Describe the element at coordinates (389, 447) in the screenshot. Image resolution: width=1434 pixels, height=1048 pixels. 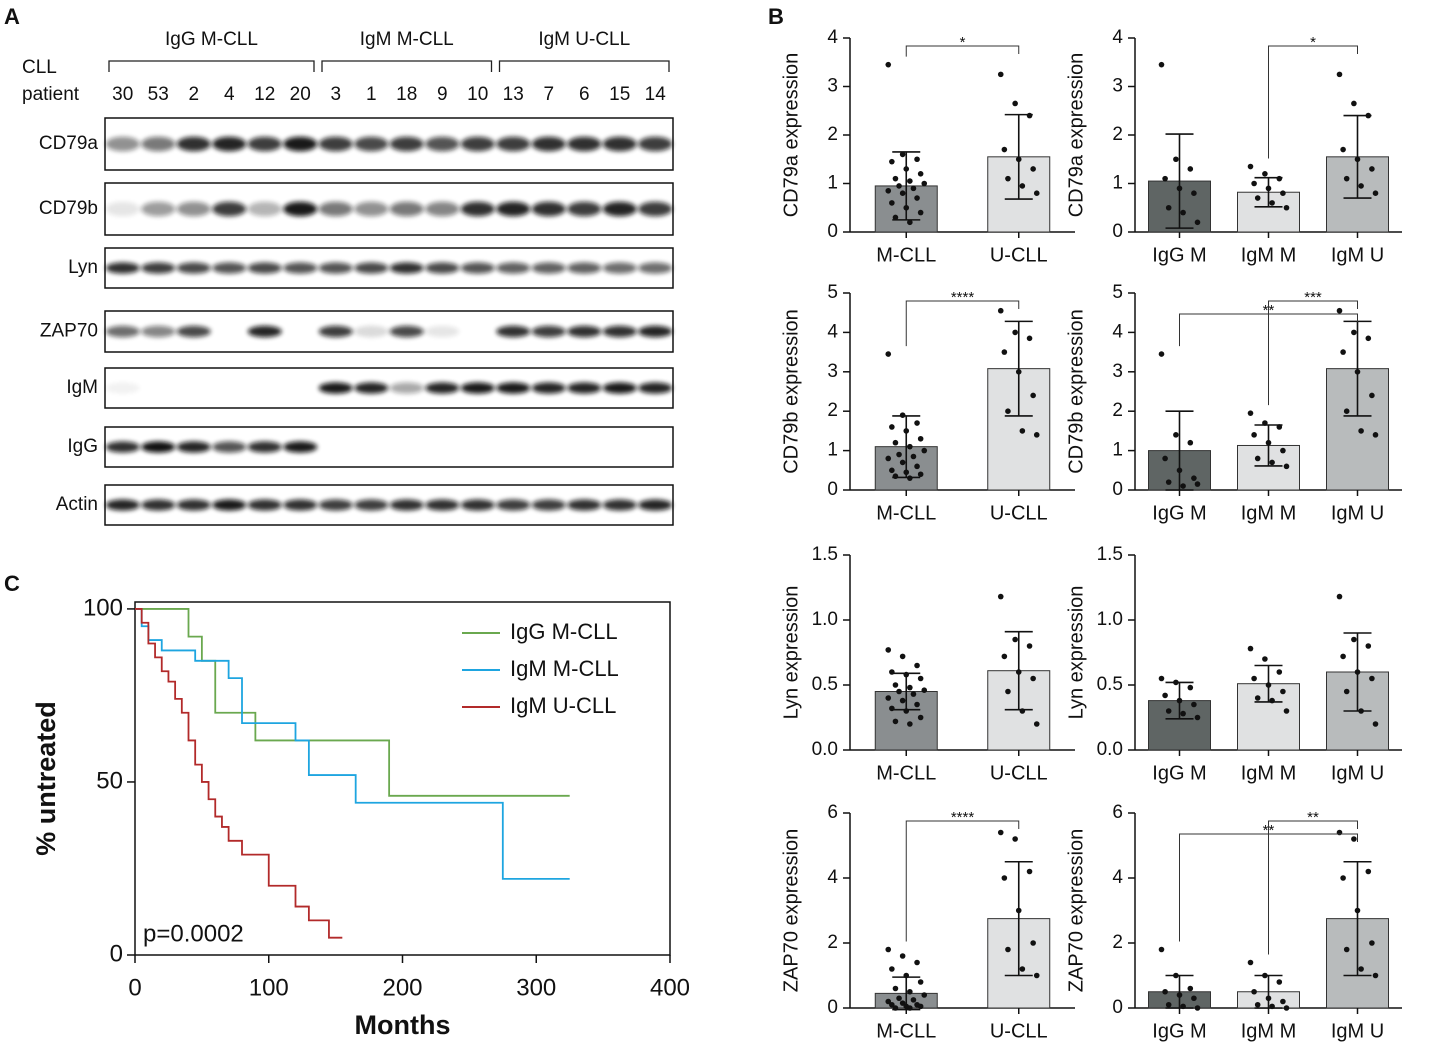
I see `blot-frame` at that location.